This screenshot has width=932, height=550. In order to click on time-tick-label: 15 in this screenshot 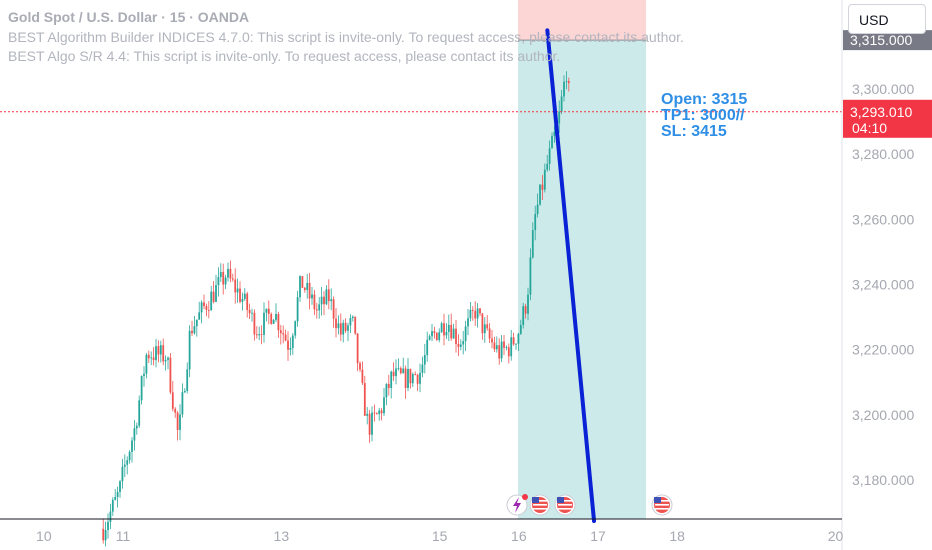, I will do `click(440, 536)`.